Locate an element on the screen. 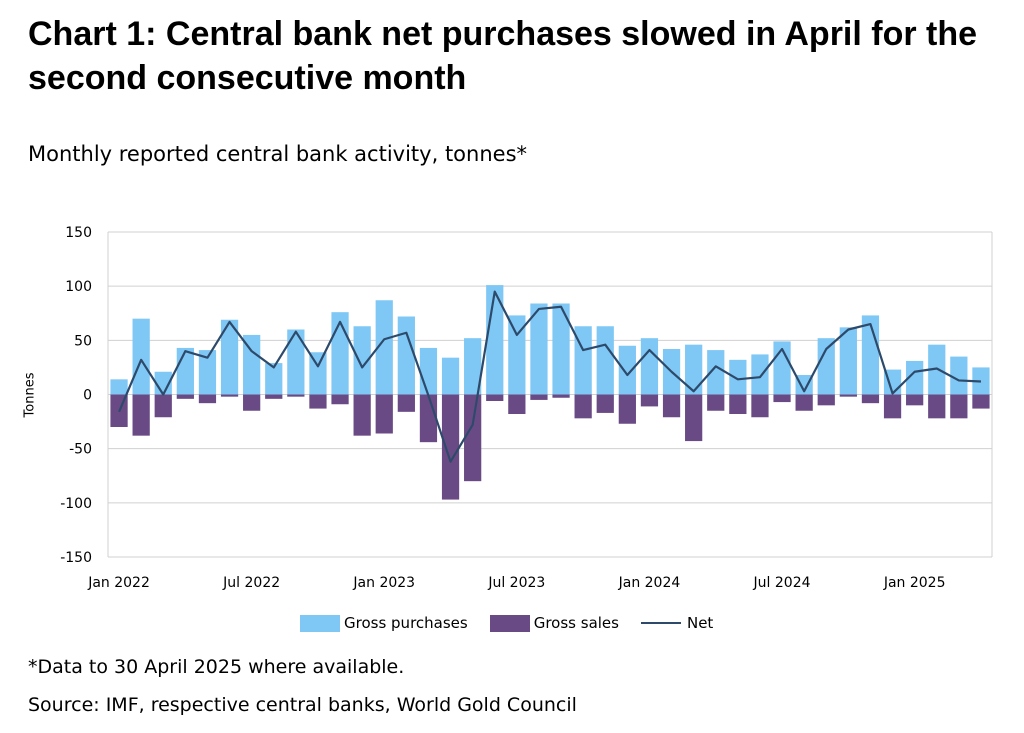 The height and width of the screenshot is (733, 1024). legend-item-purchases: Gross purchases is located at coordinates (384, 623).